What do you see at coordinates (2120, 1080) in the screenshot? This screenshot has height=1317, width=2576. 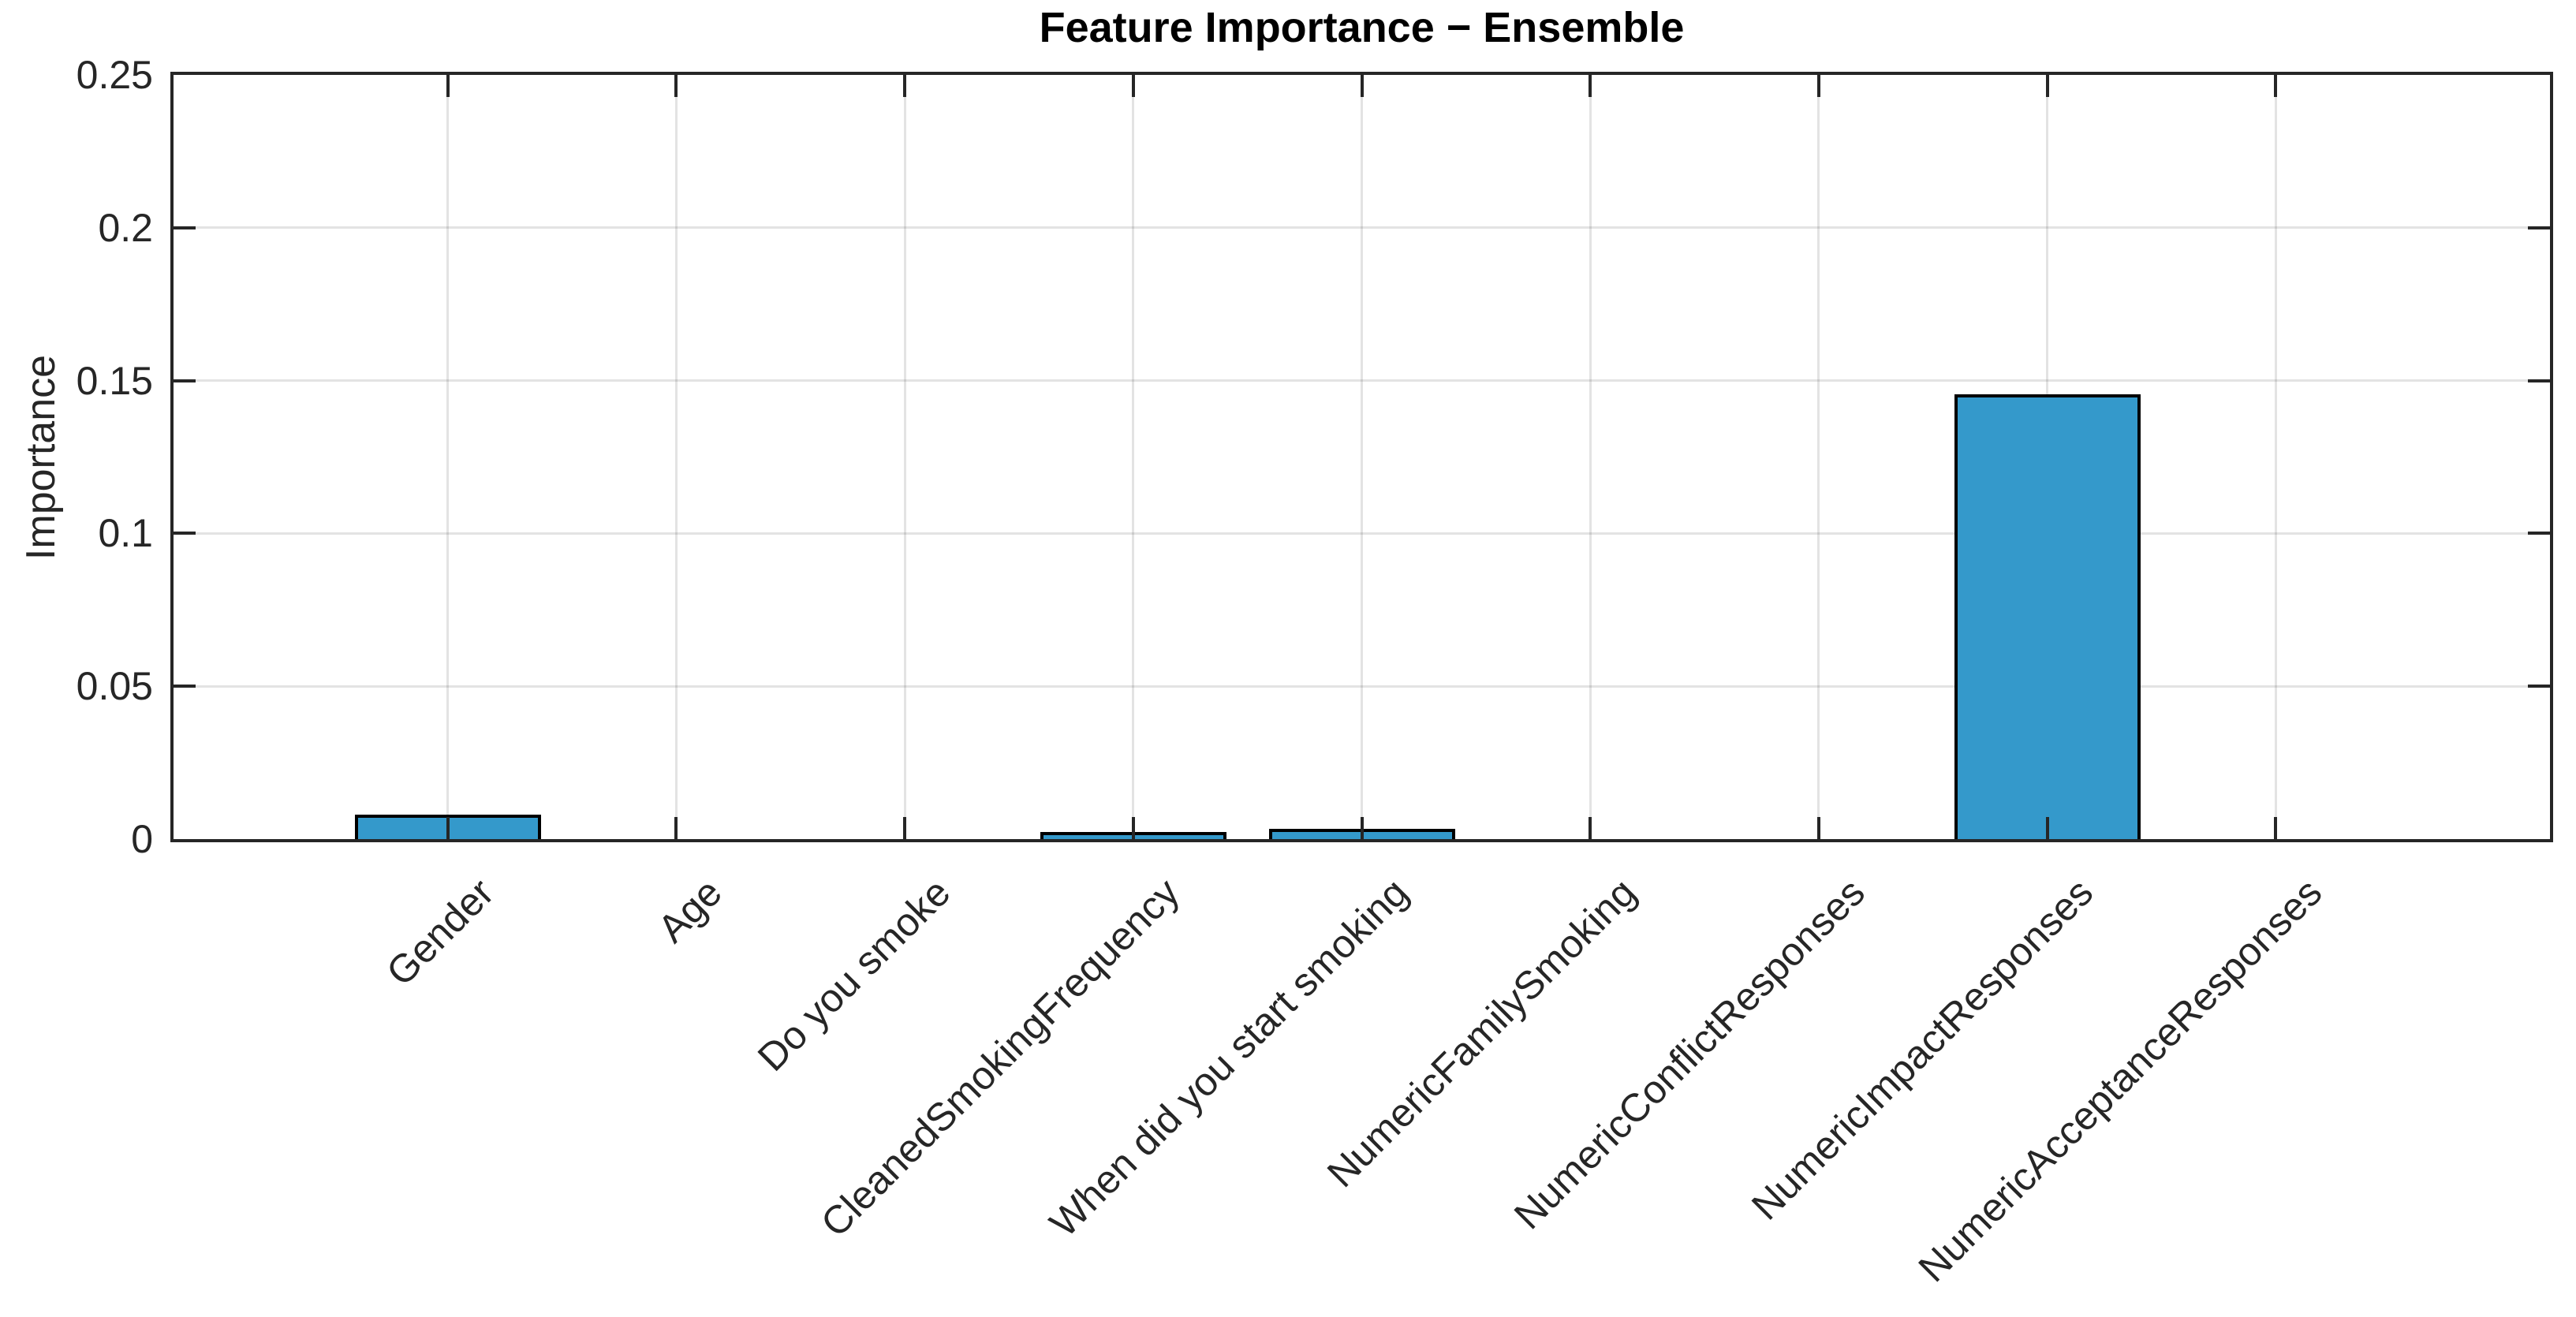 I see `x-tick-label: NumericAcceptanceResponses` at bounding box center [2120, 1080].